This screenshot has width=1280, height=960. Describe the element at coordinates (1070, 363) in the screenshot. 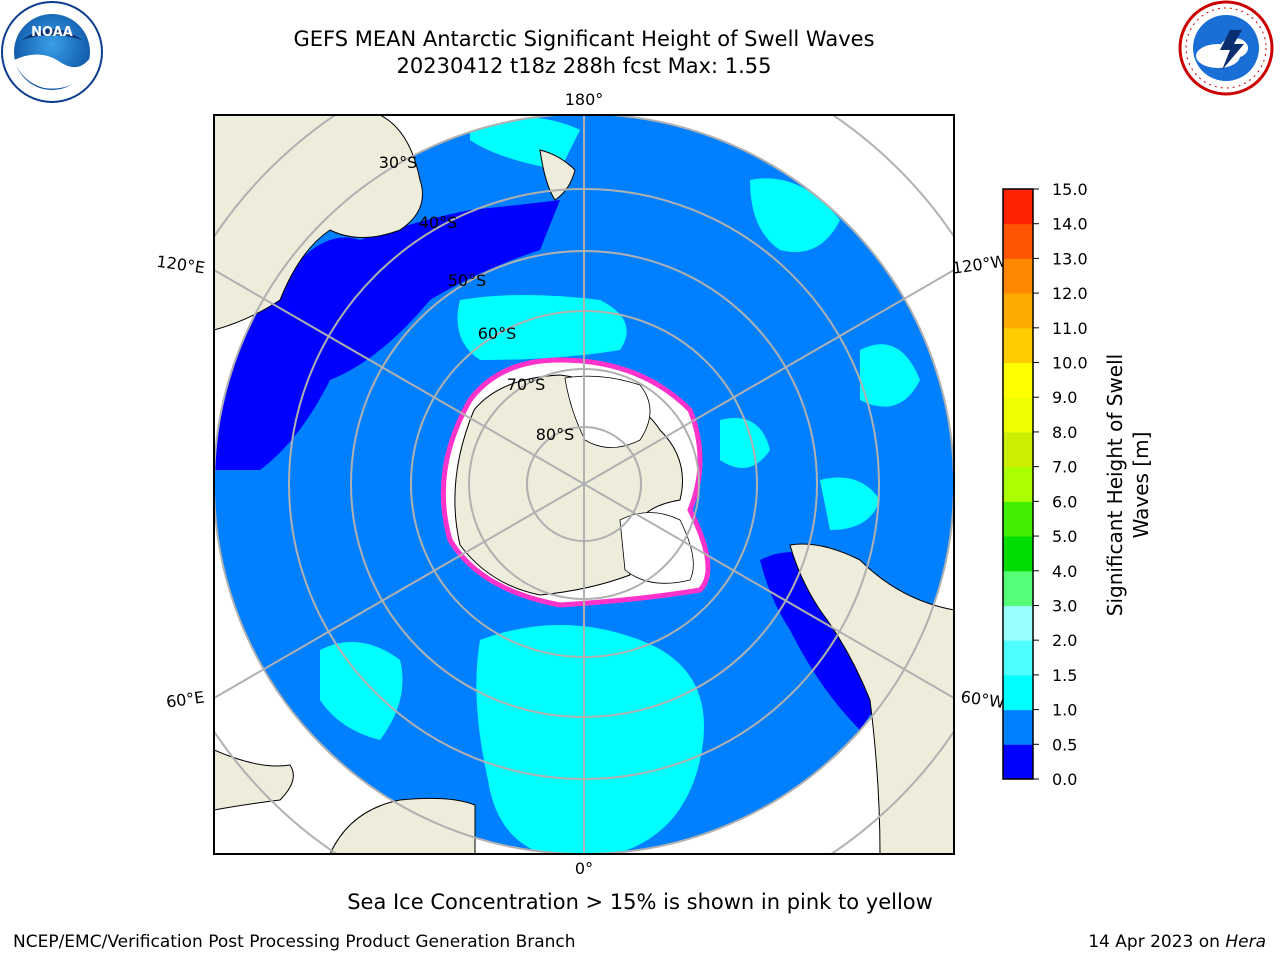

I see `colorbar-tick-label: 10.0` at that location.